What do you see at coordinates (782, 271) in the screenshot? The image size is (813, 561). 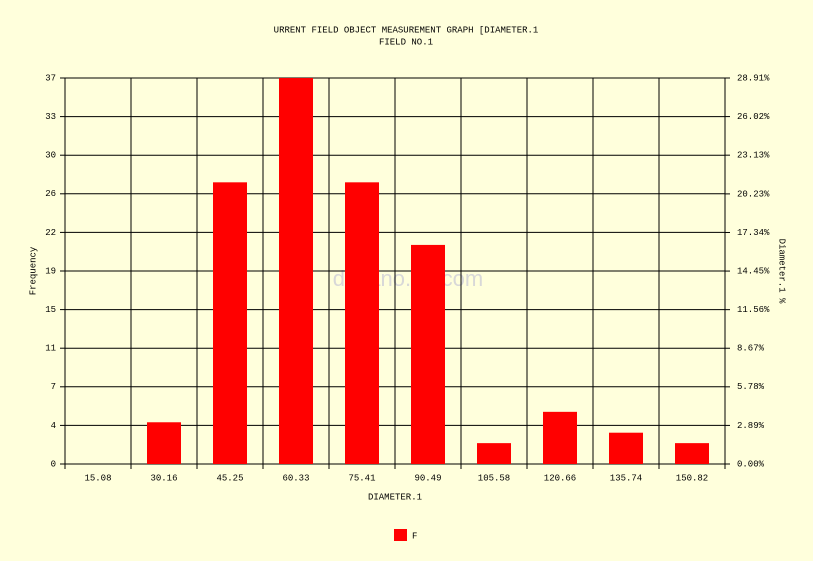 I see `y2-axis-label: Diameter.1 %` at bounding box center [782, 271].